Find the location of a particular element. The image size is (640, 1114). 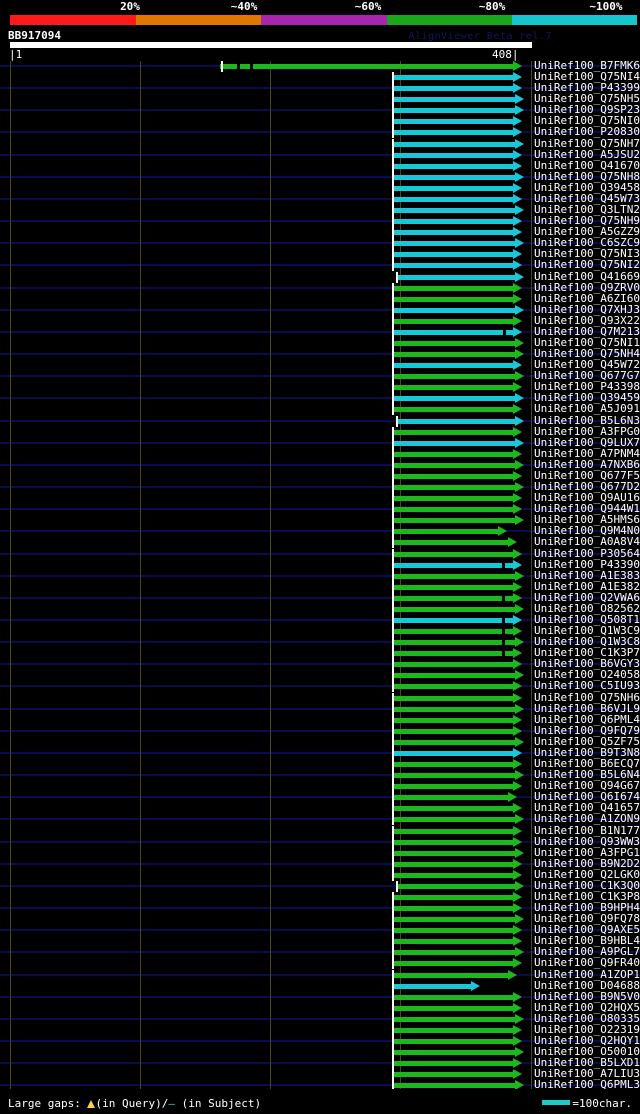

alignment-row: UniRef100_A7NXB6 is located at coordinates (320, 464).